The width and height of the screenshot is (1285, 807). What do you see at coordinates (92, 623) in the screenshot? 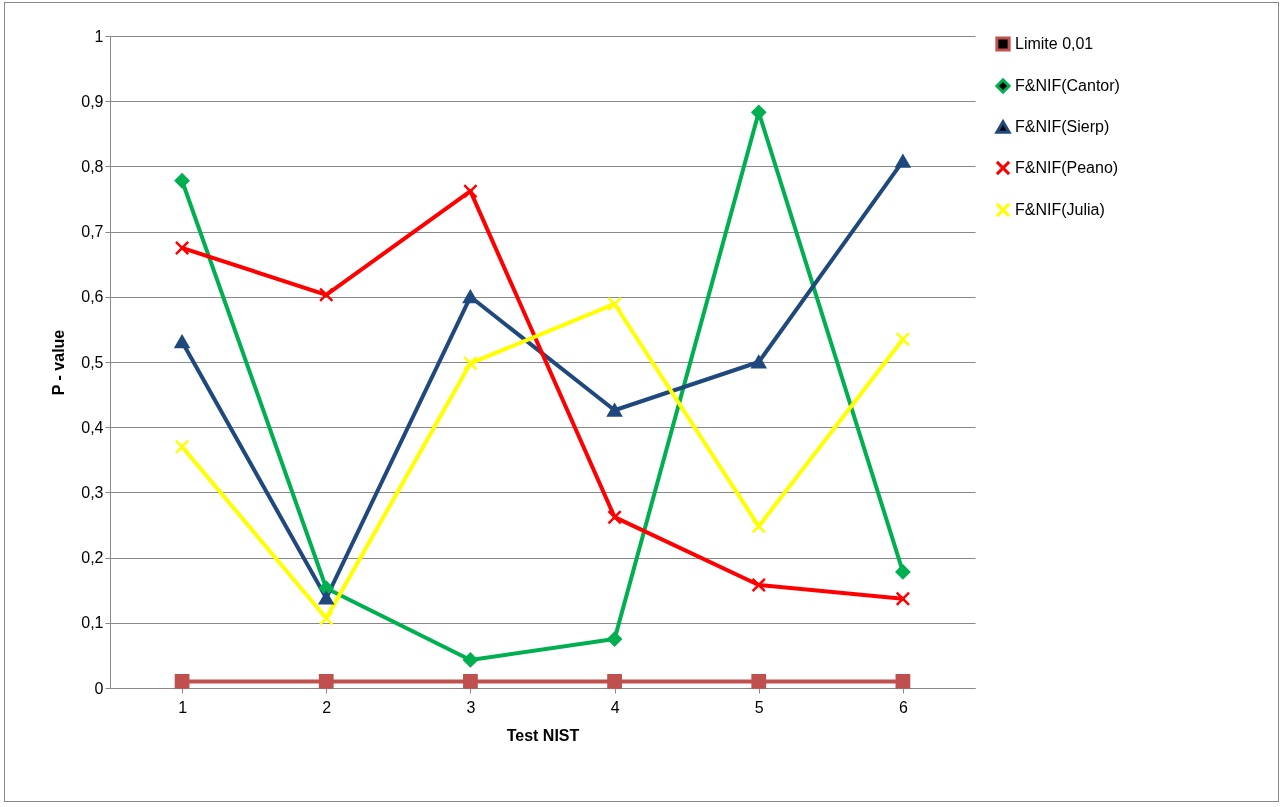
I see `y-tick-label: 0,1` at bounding box center [92, 623].